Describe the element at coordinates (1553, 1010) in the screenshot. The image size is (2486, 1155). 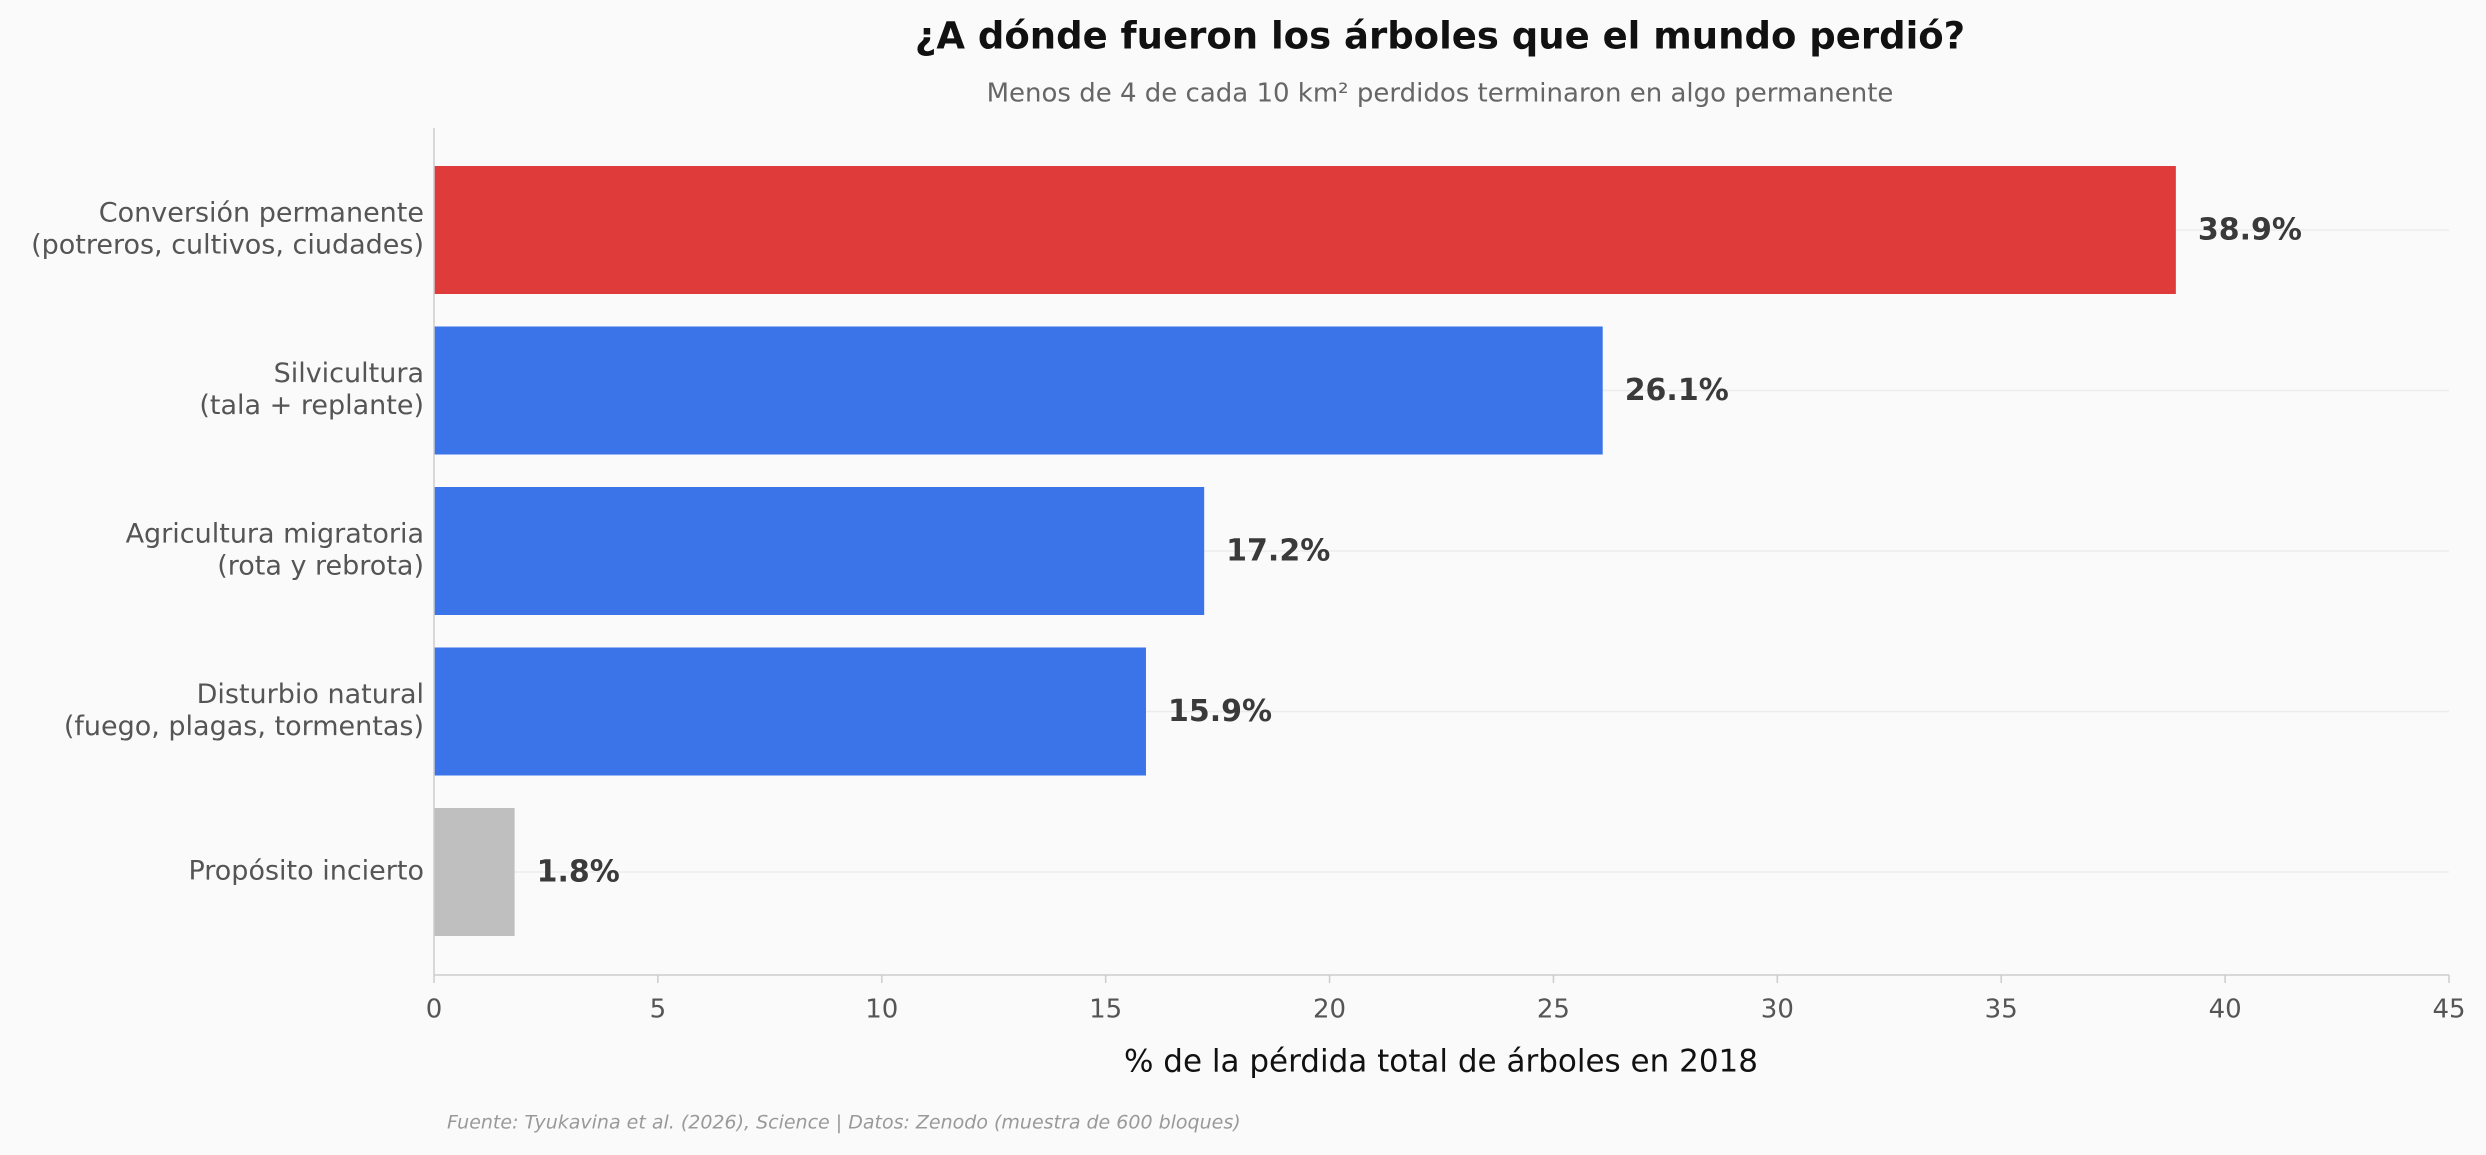
I see `x-tick-label: 25` at that location.